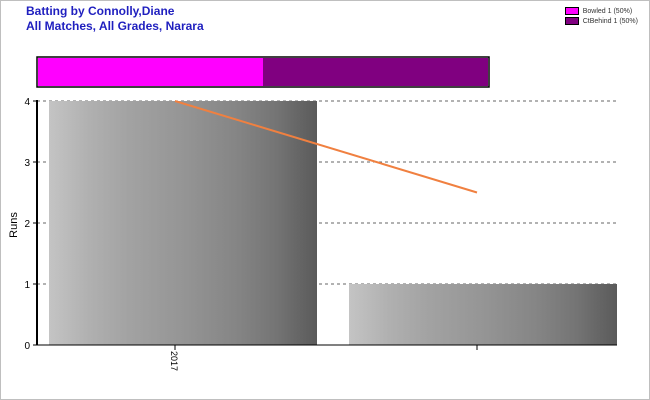  Describe the element at coordinates (326, 147) in the screenshot. I see `trend-line` at that location.